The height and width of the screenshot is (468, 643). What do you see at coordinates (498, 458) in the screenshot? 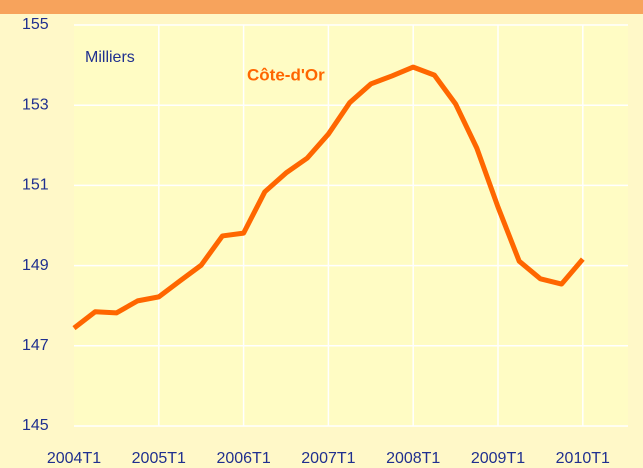
I see `x-tick-label: 2009T1` at bounding box center [498, 458].